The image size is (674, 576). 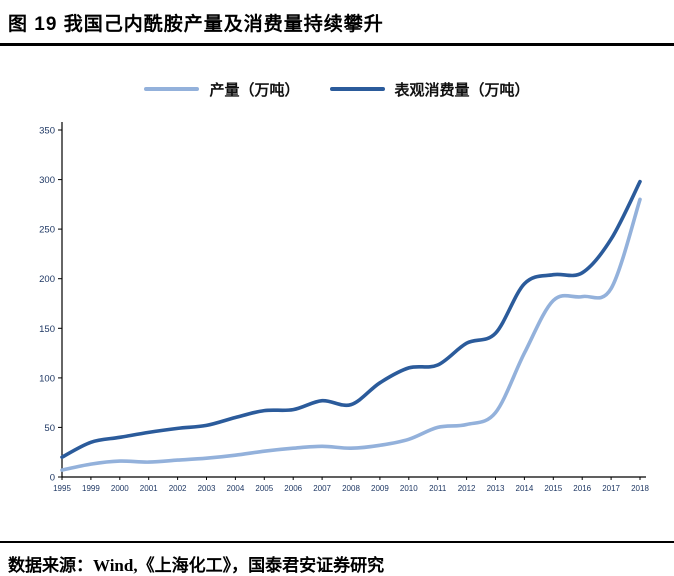 What do you see at coordinates (462, 90) in the screenshot?
I see `legend-label-consumption: 表观消费量（万吨）` at bounding box center [462, 90].